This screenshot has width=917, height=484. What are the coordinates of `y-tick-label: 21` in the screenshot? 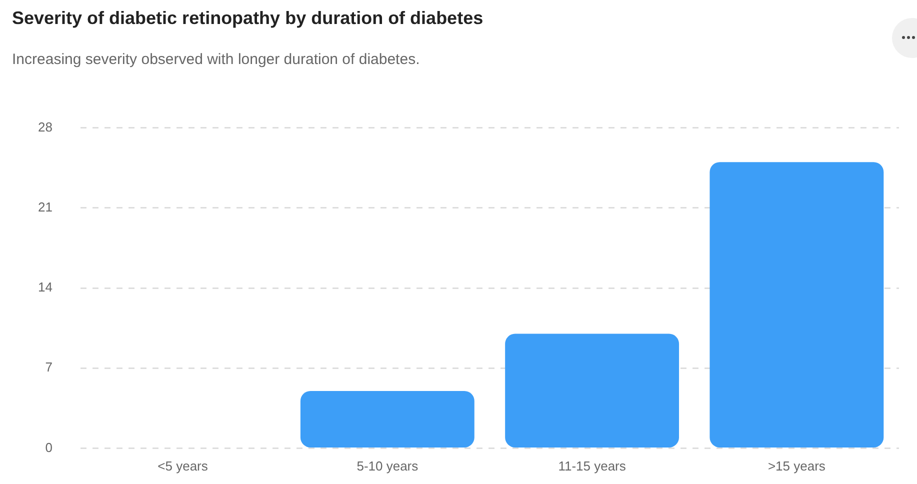 It's located at (45, 206).